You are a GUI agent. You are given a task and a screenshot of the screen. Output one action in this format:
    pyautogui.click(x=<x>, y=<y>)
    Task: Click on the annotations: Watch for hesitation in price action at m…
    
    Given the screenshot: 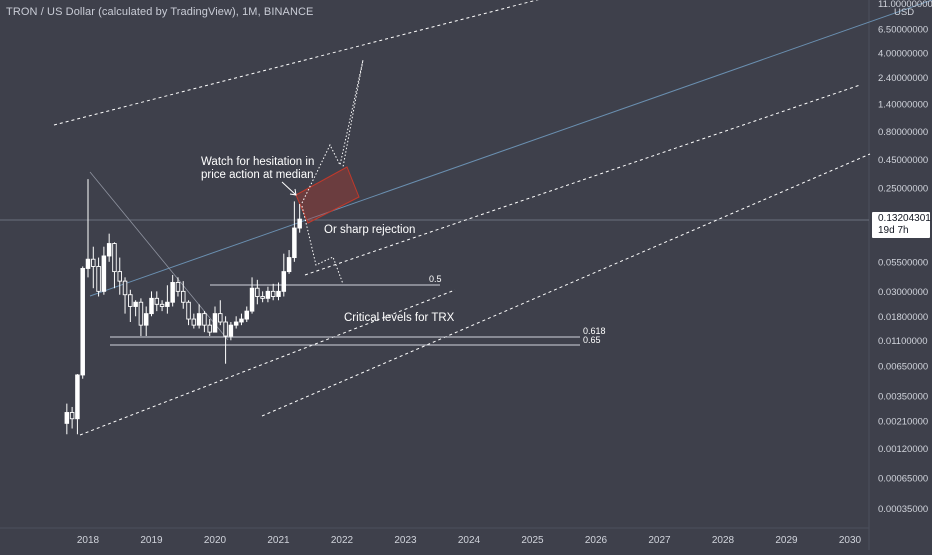 What is the action you would take?
    pyautogui.click(x=403, y=250)
    